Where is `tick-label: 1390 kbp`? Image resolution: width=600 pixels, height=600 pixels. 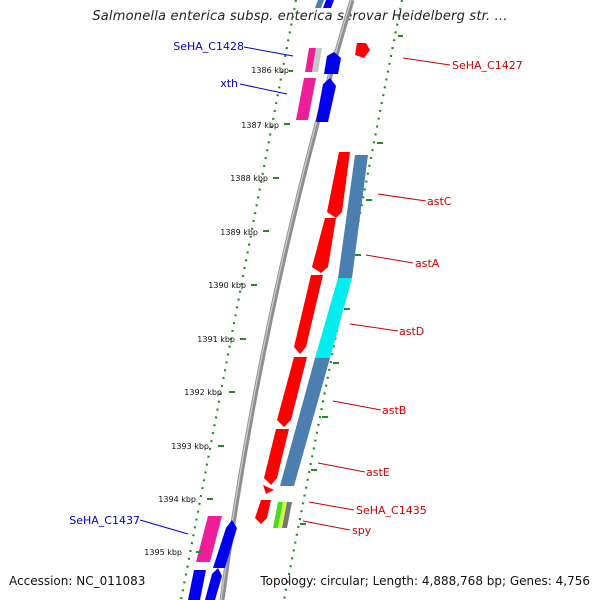
tick-label: 1390 kbp is located at coordinates (227, 285).